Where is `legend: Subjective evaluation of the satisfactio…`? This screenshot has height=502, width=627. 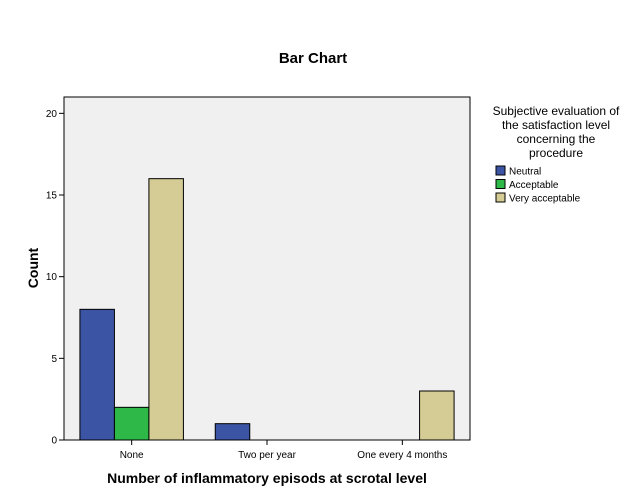 legend: Subjective evaluation of the satisfactio… is located at coordinates (556, 154).